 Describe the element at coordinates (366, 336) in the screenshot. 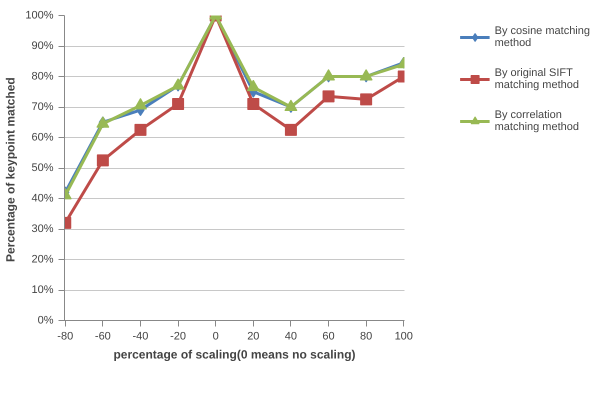

I see `x-tick-label: 80` at that location.